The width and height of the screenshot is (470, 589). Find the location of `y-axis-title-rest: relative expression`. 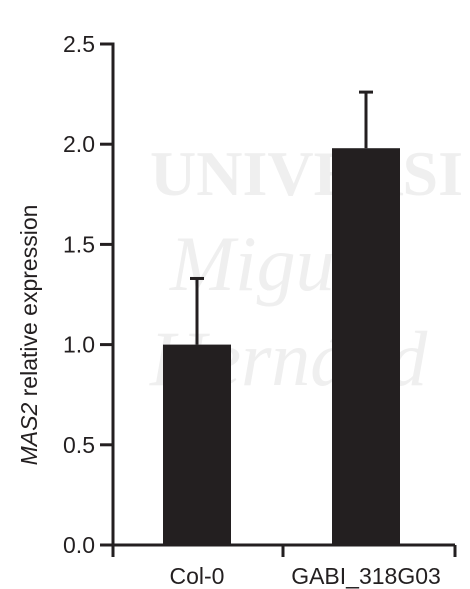

y-axis-title-rest: relative expression is located at coordinates (29, 304).